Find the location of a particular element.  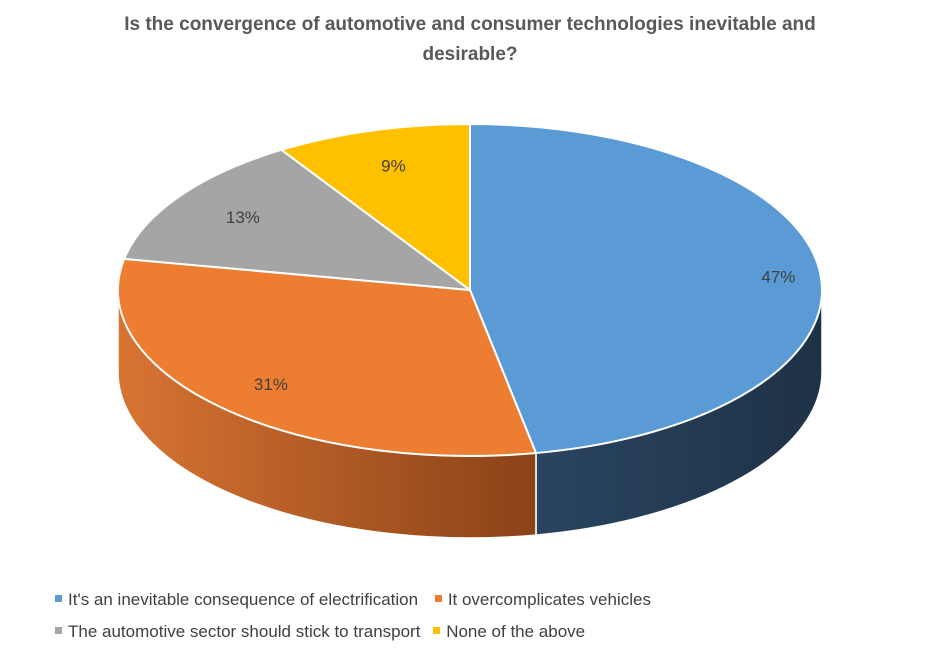

data-label-stick-to-transport: 13% is located at coordinates (243, 217).